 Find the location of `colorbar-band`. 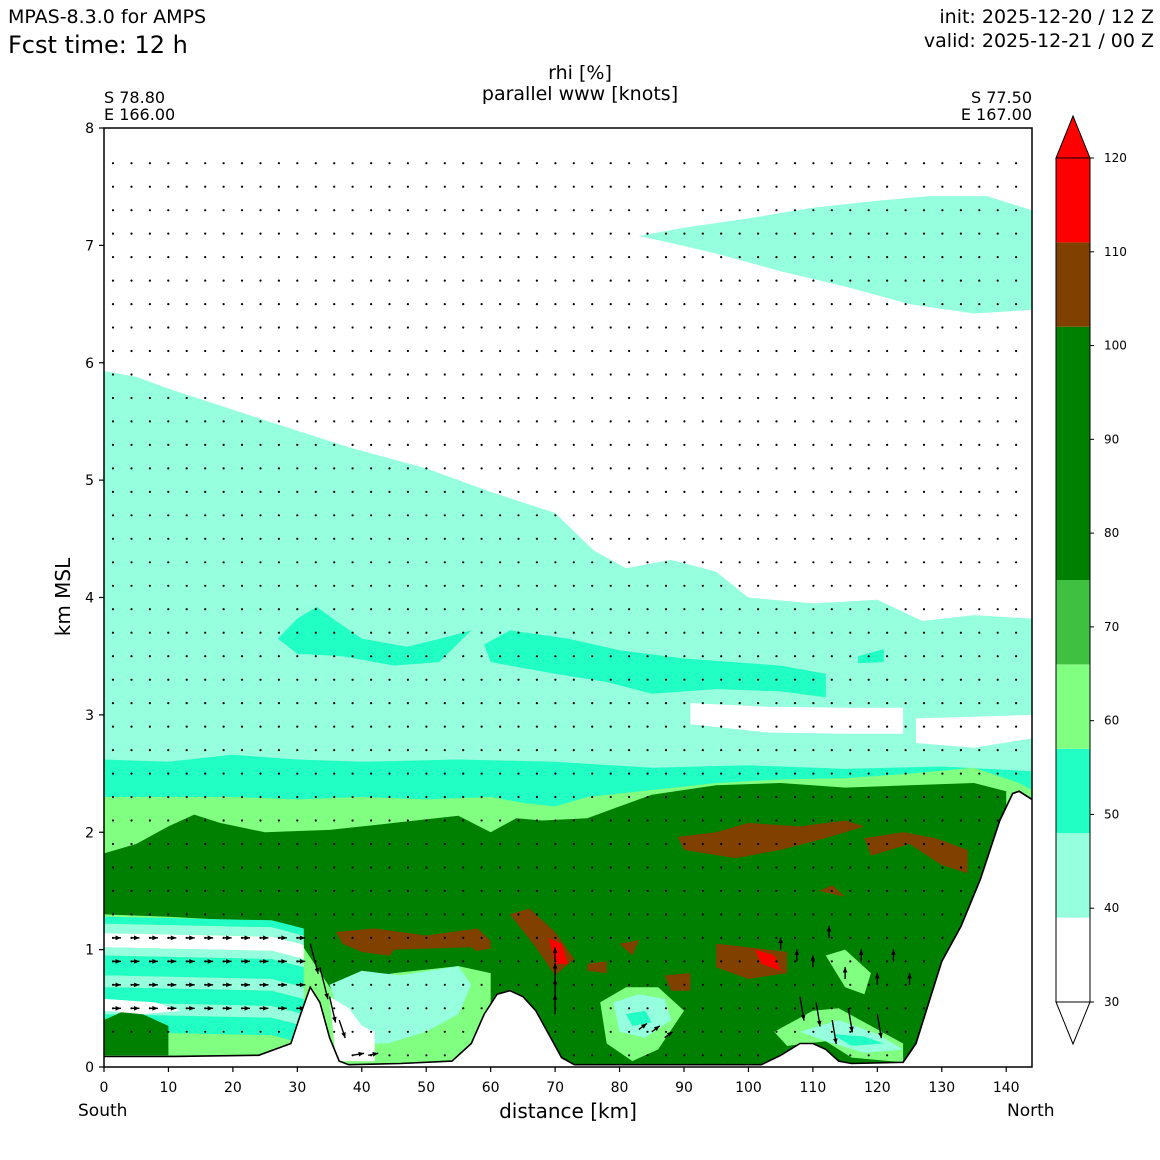

colorbar-band is located at coordinates (1073, 875).